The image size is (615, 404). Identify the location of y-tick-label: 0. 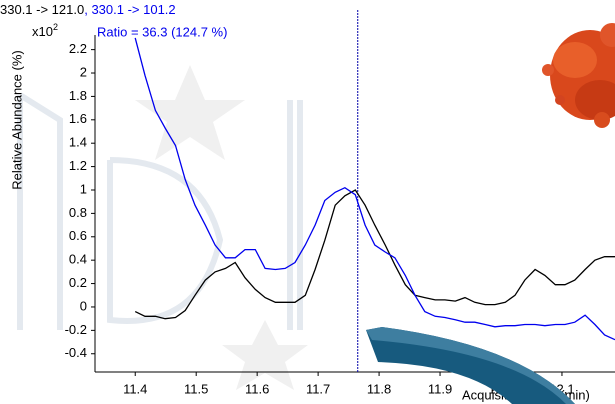
(83, 305).